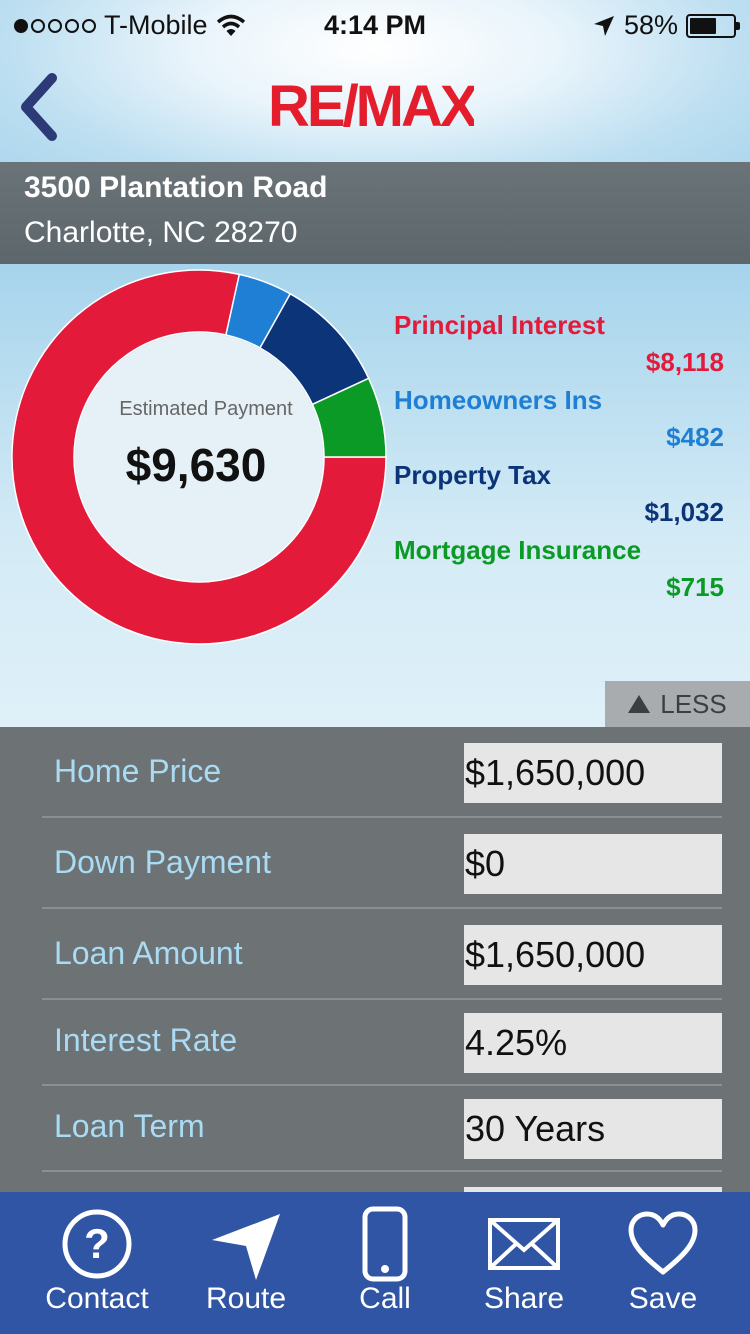 This screenshot has height=1334, width=750. I want to click on legend-name: Property Tax, so click(473, 475).